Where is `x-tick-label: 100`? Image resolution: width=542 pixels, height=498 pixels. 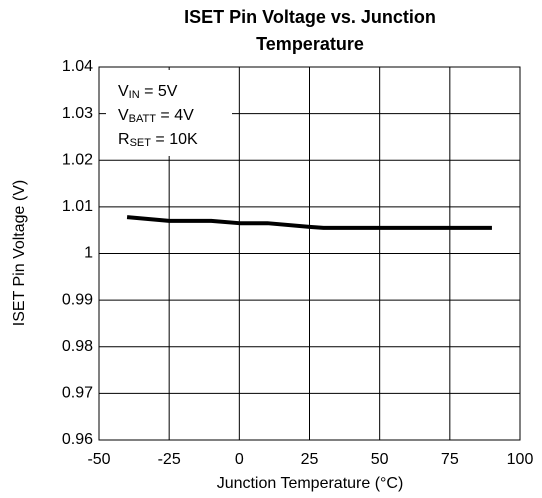 x-tick-label: 100 is located at coordinates (520, 459).